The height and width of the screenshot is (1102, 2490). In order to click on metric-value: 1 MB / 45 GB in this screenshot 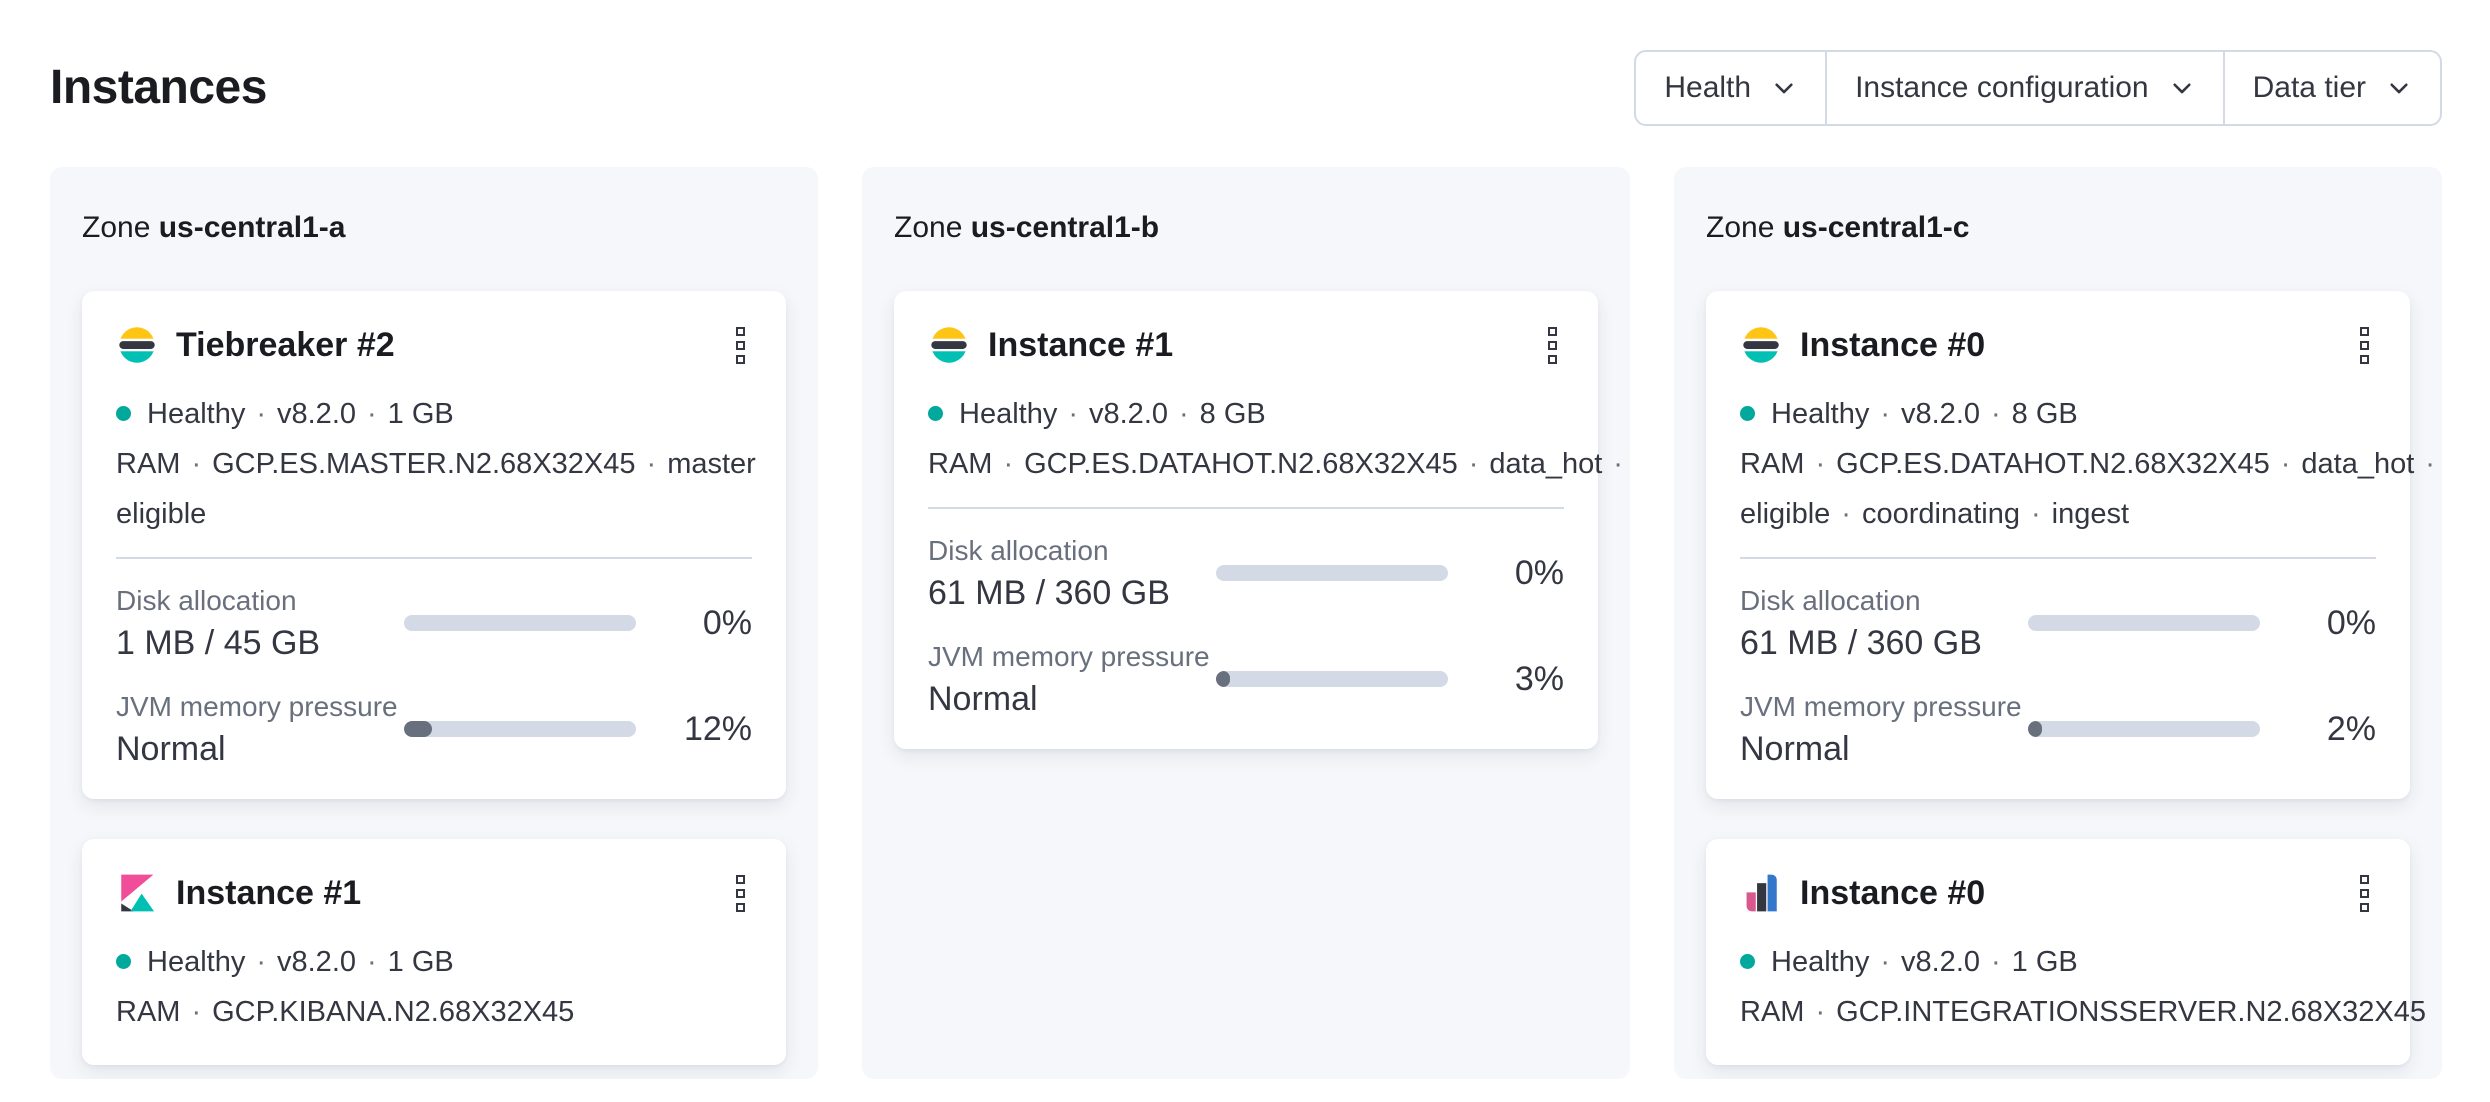, I will do `click(218, 643)`.